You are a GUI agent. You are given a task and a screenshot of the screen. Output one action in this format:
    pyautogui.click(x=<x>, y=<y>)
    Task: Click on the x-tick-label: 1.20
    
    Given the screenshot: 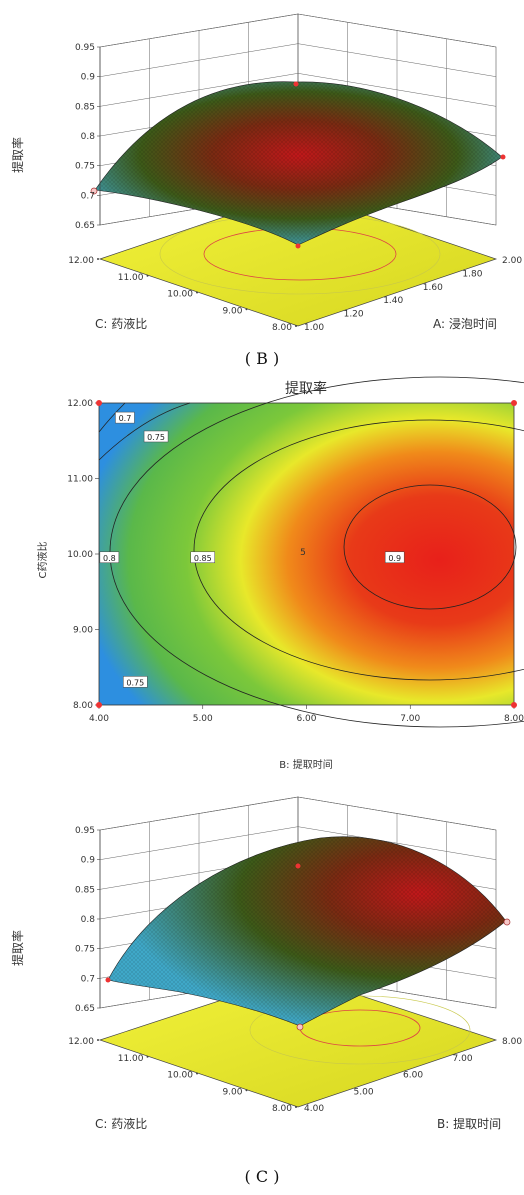 What is the action you would take?
    pyautogui.click(x=354, y=315)
    